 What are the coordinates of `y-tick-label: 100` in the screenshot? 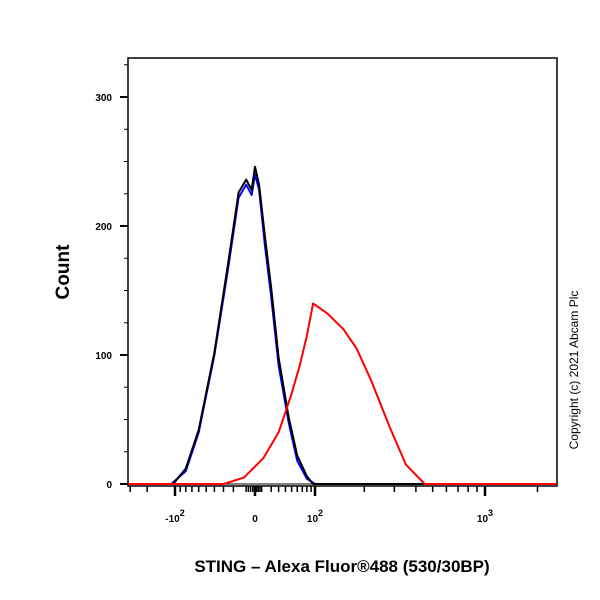 It's located at (103, 356).